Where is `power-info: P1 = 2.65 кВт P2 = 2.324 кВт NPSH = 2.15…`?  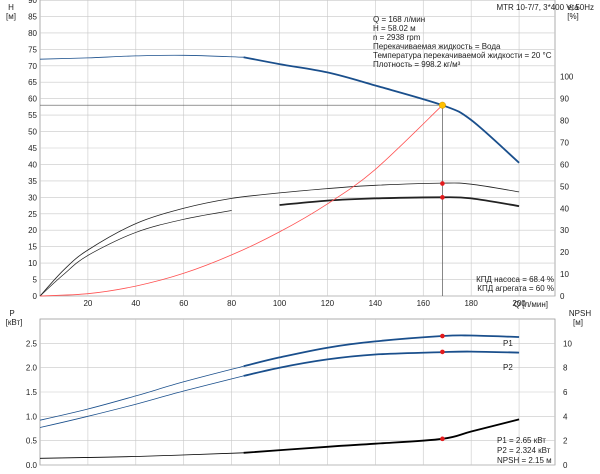
power-info: P1 = 2.65 кВт P2 = 2.324 кВт NPSH = 2.15… is located at coordinates (524, 450).